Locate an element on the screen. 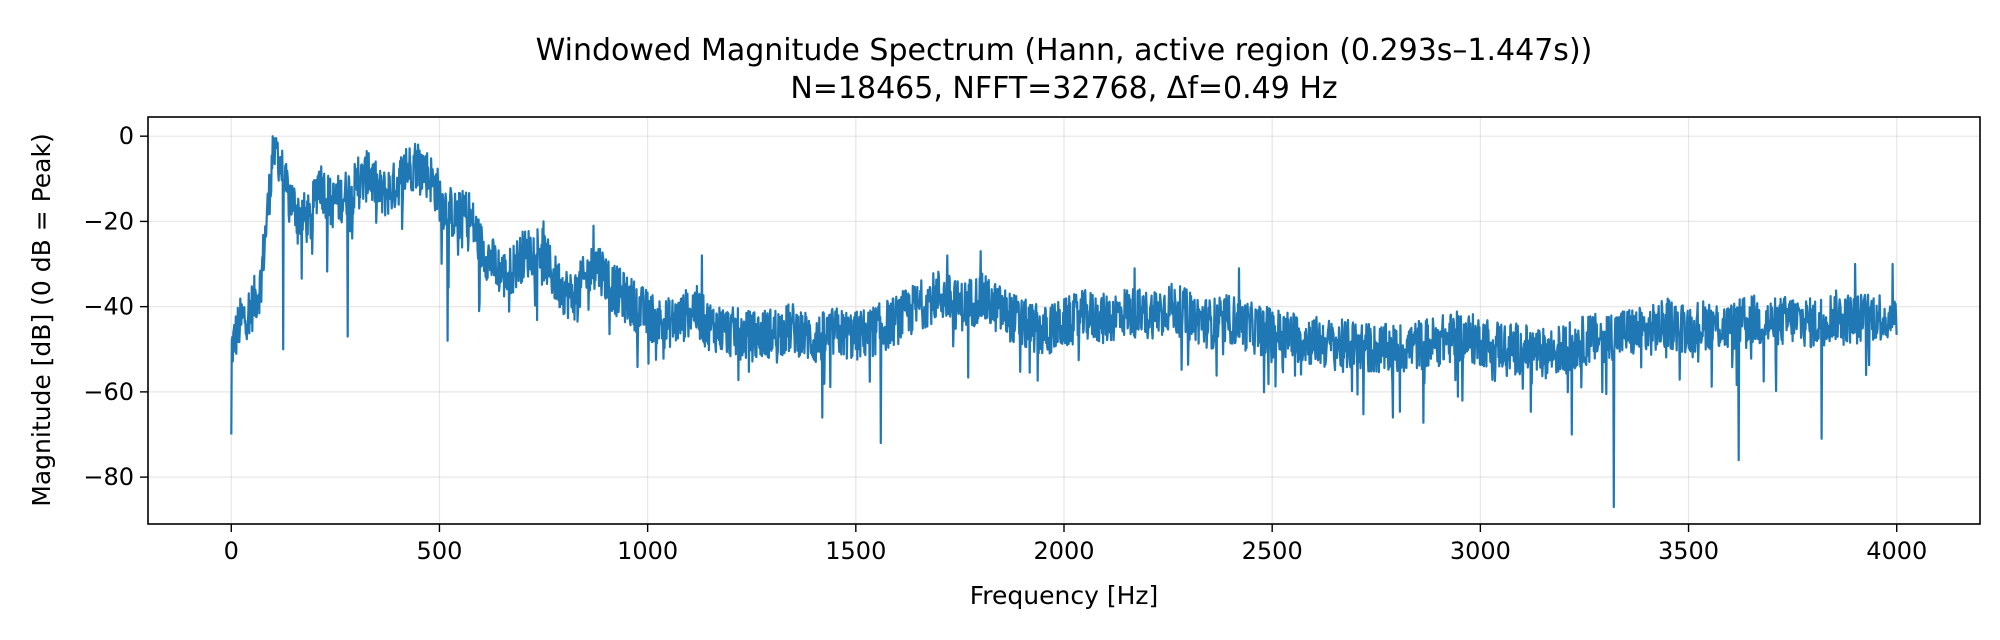  x-axis-label: Frequency [Hz] is located at coordinates (1064, 595).